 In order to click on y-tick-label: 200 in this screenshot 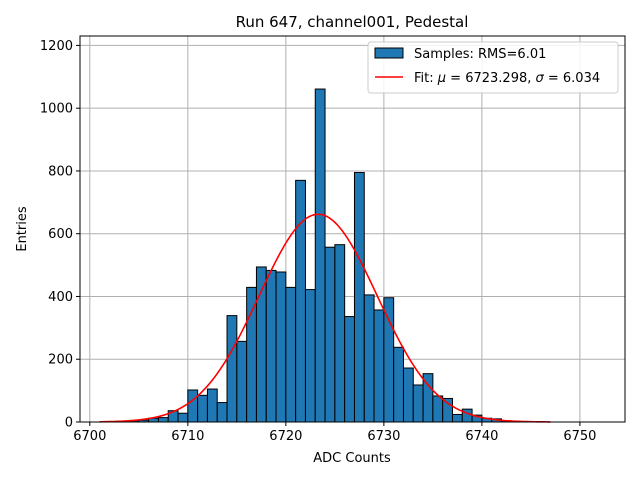, I will do `click(60, 360)`.